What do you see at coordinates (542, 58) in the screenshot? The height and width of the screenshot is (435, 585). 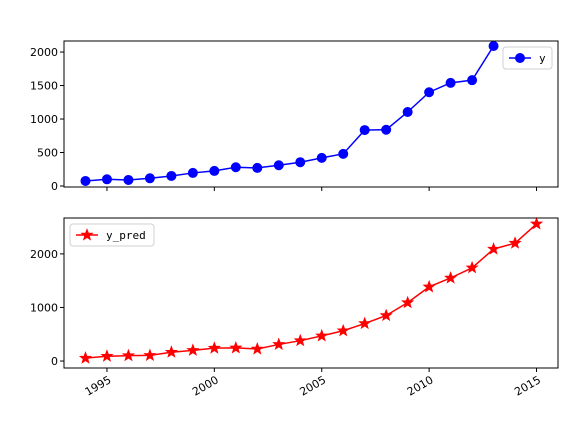 I see `legend-label: y` at bounding box center [542, 58].